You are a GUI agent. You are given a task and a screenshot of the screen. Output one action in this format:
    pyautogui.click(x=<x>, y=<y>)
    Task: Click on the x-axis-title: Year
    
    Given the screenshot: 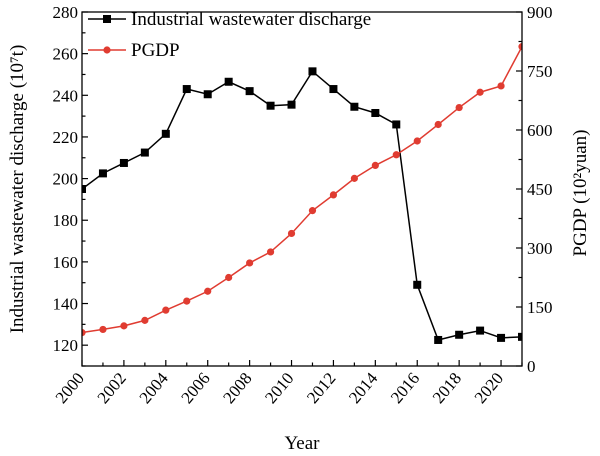 What is the action you would take?
    pyautogui.click(x=302, y=443)
    